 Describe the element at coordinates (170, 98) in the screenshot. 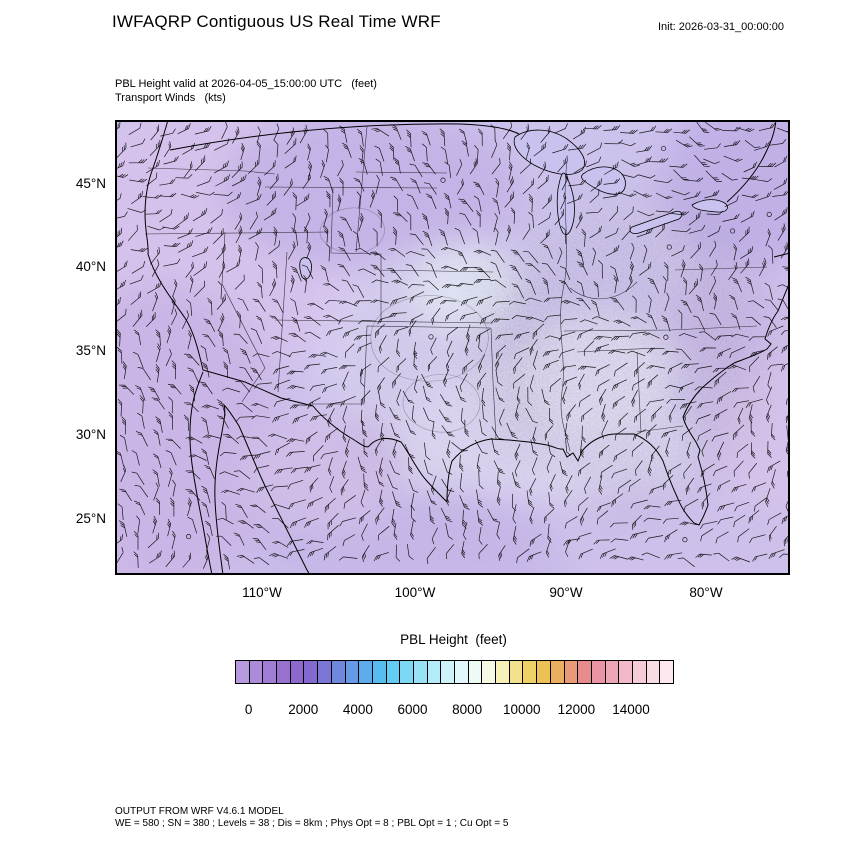

I see `winds-label: Transport Winds (kts)` at that location.